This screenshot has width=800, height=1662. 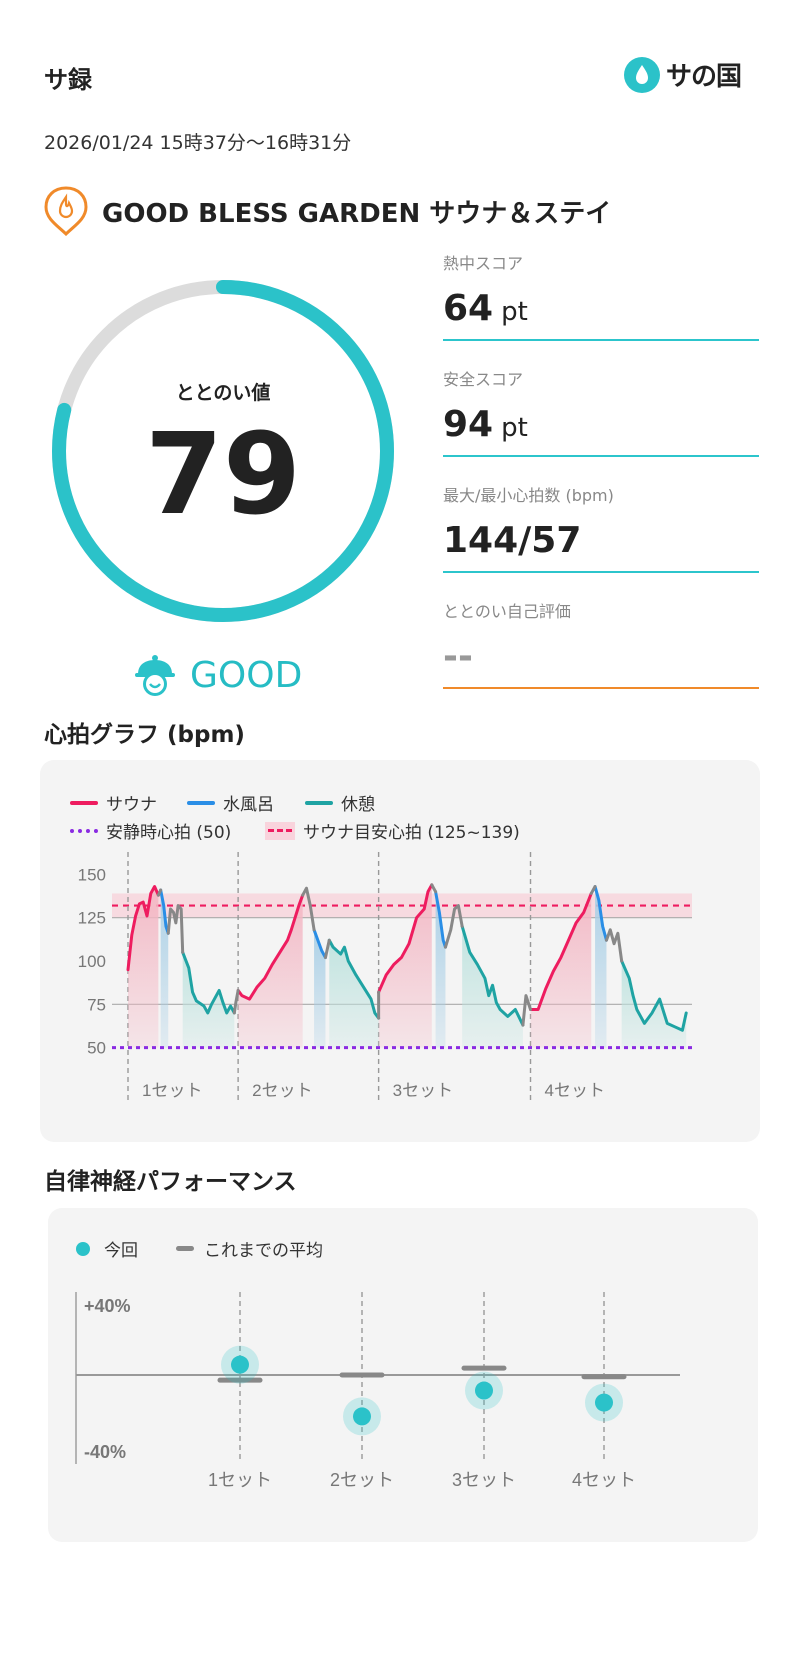 I want to click on legend-label: 安静時心拍 (50), so click(x=169, y=833).